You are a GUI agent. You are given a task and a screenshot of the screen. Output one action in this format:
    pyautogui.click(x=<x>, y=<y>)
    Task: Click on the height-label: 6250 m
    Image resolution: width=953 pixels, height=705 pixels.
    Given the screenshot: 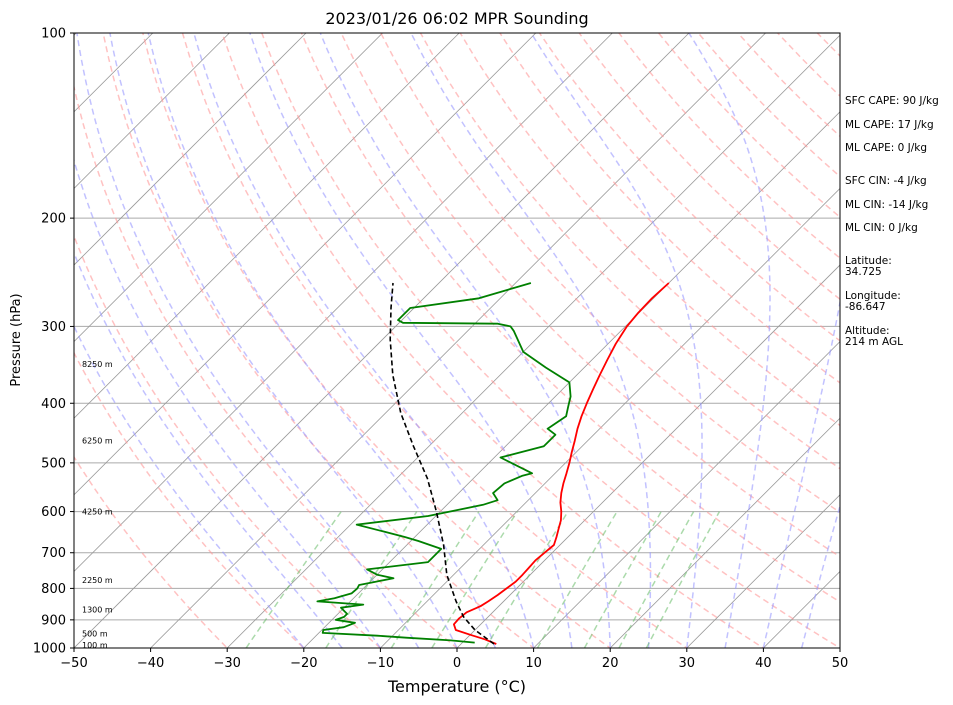 What is the action you would take?
    pyautogui.click(x=97, y=441)
    